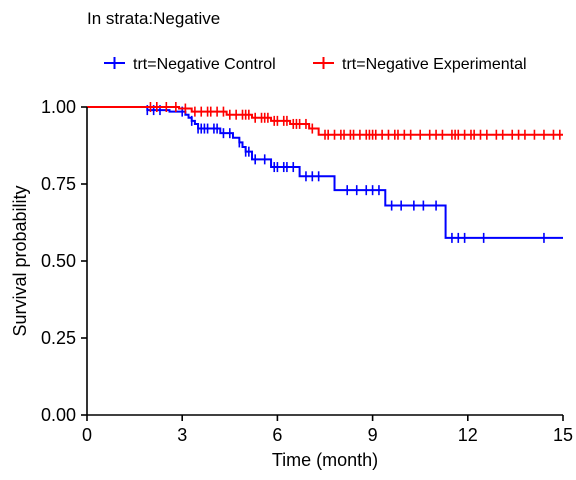  Describe the element at coordinates (468, 435) in the screenshot. I see `x-tick-label: 12` at that location.